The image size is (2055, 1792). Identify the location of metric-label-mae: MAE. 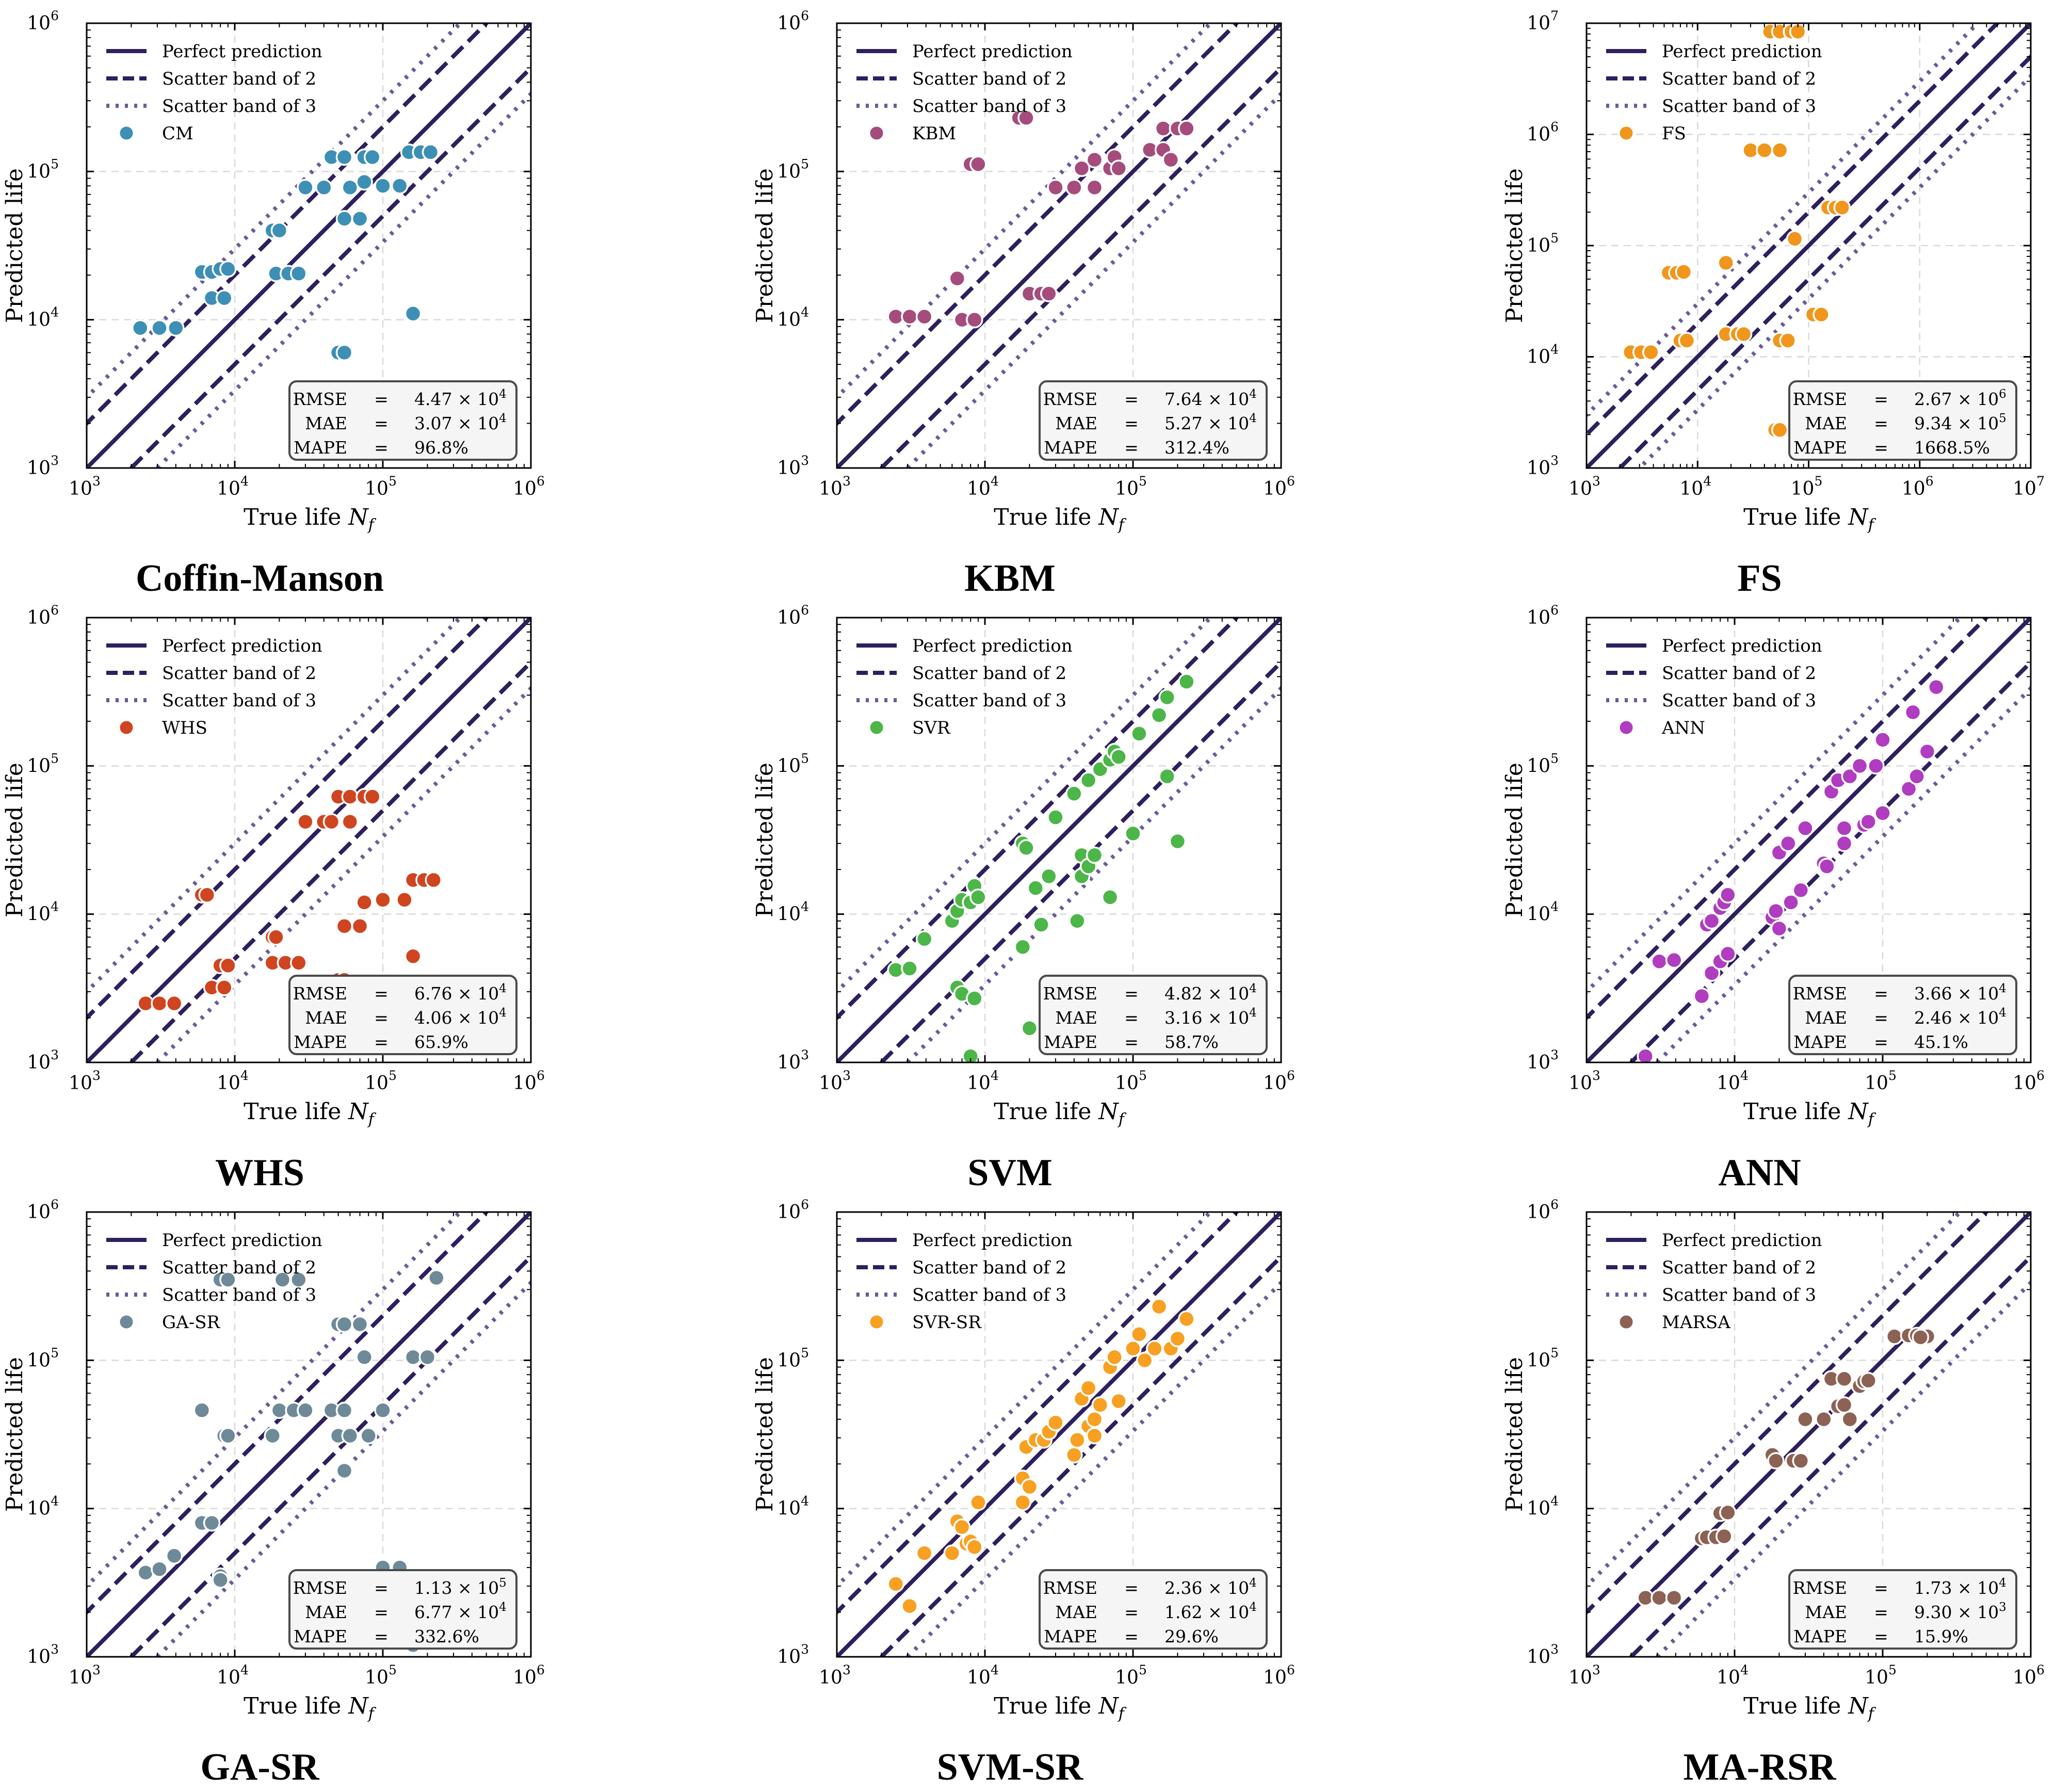
(1826, 1018).